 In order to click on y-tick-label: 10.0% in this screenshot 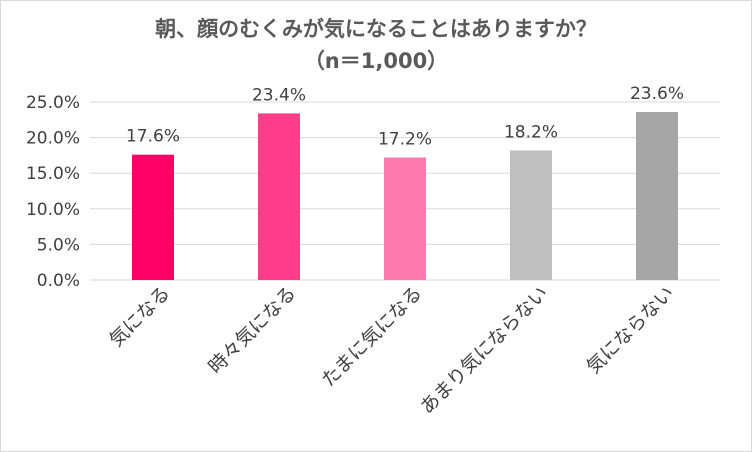, I will do `click(53, 210)`.